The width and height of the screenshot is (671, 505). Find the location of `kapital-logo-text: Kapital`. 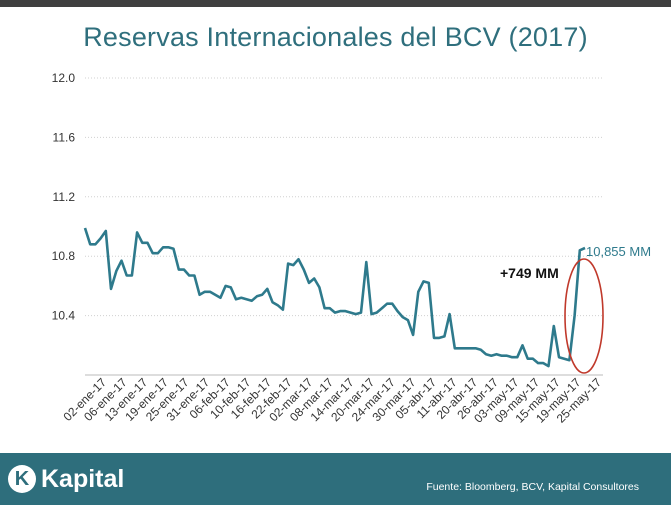

kapital-logo-text: Kapital is located at coordinates (83, 478).